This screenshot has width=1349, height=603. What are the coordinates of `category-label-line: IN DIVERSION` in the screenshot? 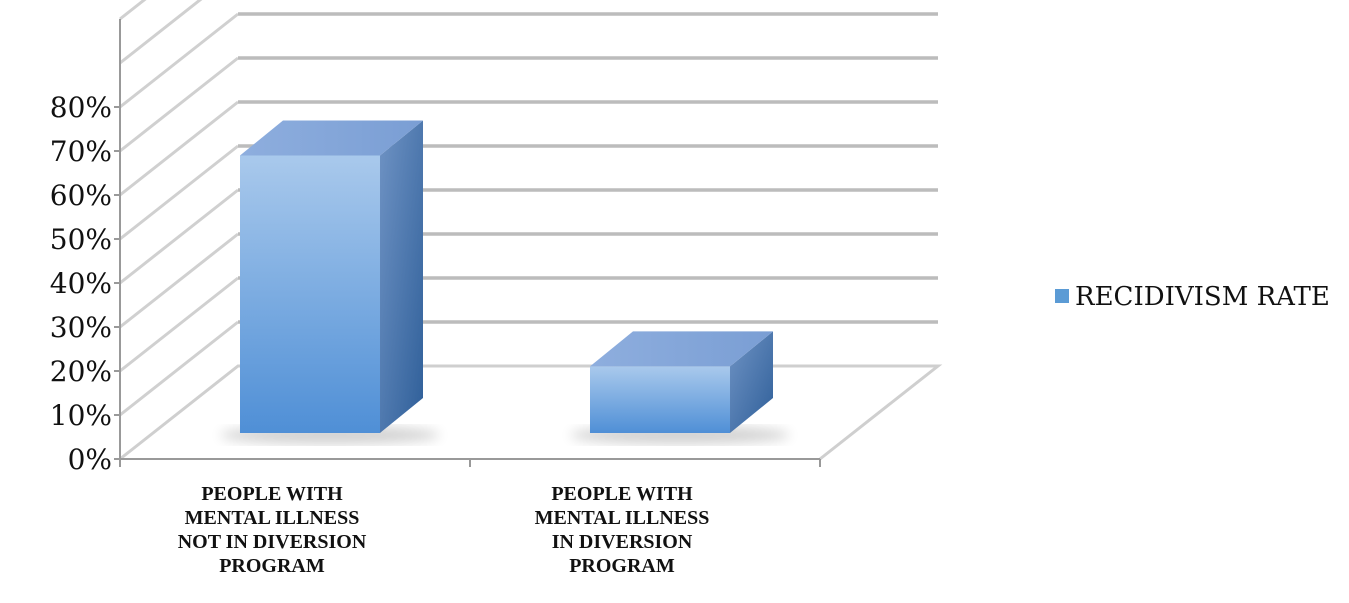 It's located at (622, 542).